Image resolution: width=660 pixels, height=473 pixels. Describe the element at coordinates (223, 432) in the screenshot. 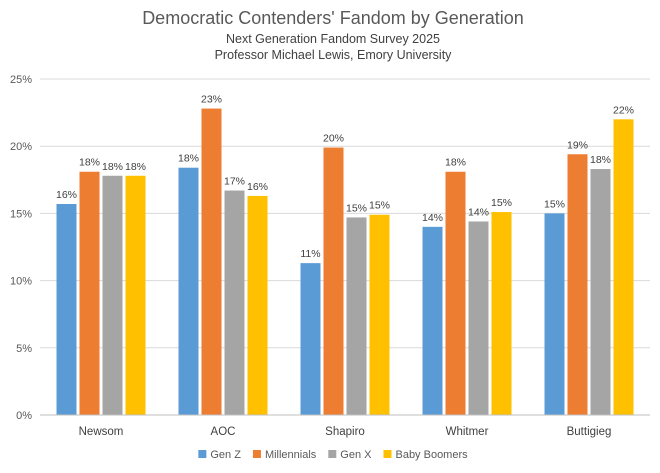

I see `x-tick-label: AOC` at that location.